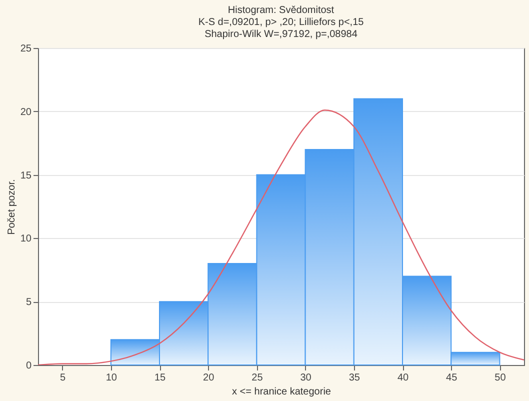 Image resolution: width=529 pixels, height=401 pixels. I want to click on y-tick-label: 10, so click(26, 239).